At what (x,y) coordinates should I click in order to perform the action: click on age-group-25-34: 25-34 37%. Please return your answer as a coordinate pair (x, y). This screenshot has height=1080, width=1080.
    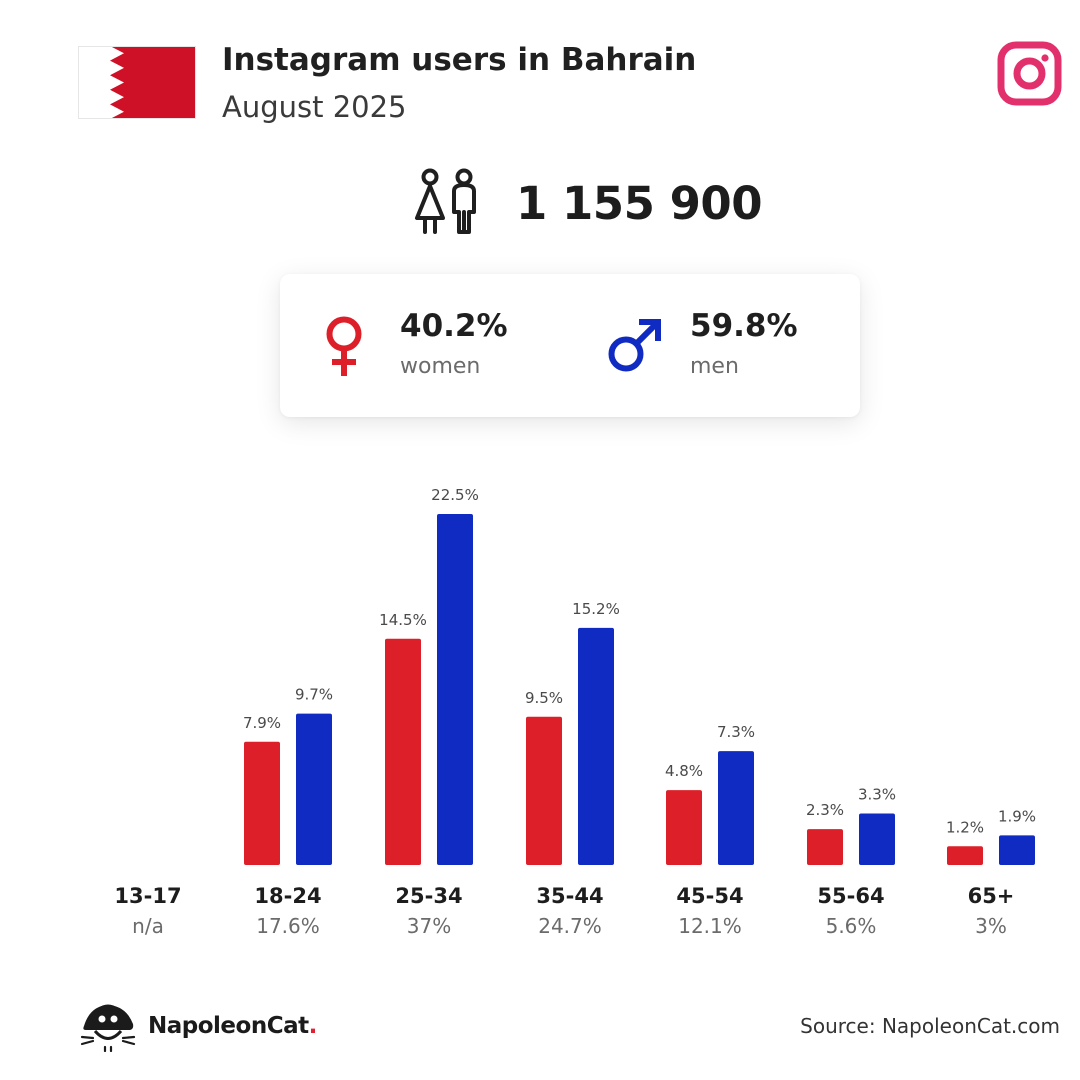
    Looking at the image, I should click on (429, 911).